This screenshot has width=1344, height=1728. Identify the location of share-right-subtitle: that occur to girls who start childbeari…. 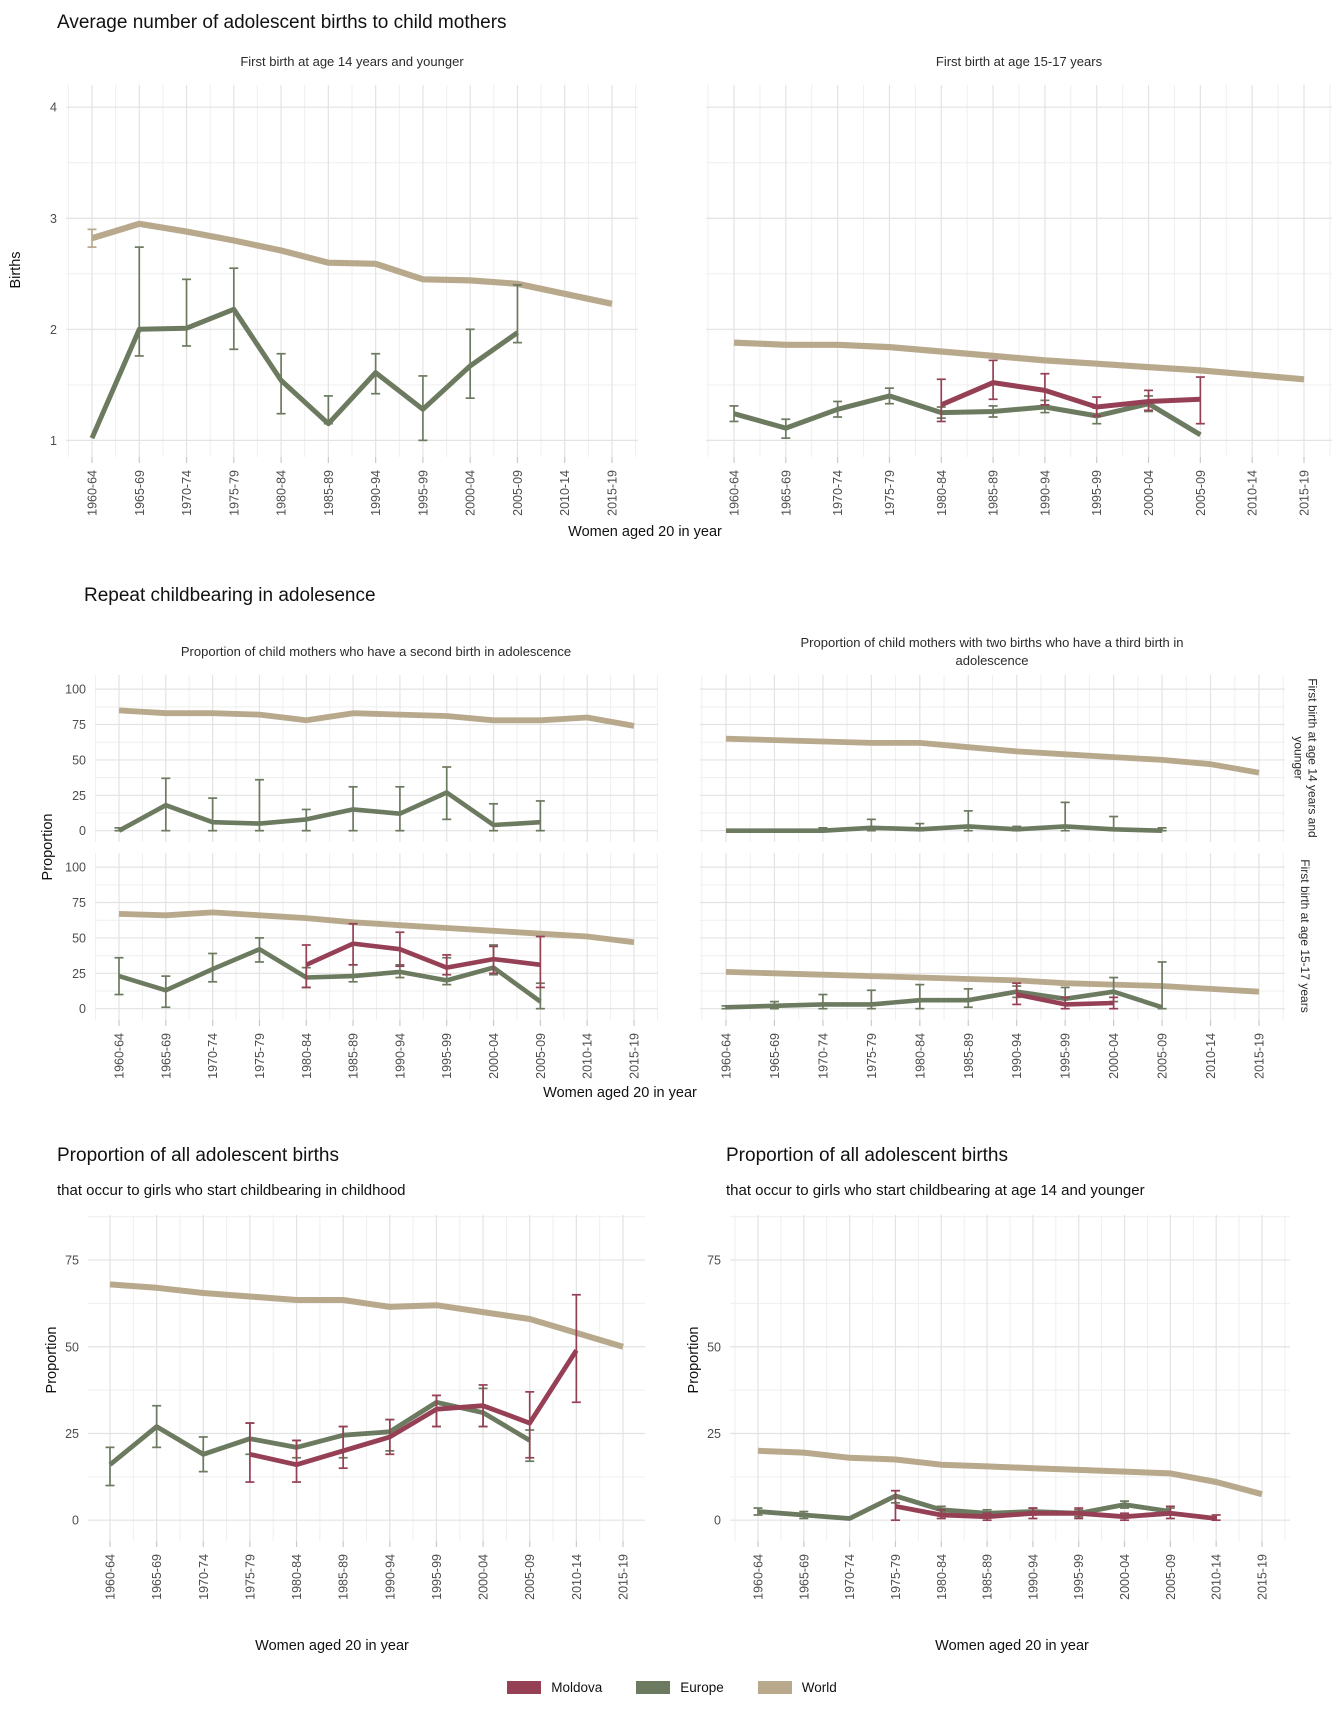
(935, 1190).